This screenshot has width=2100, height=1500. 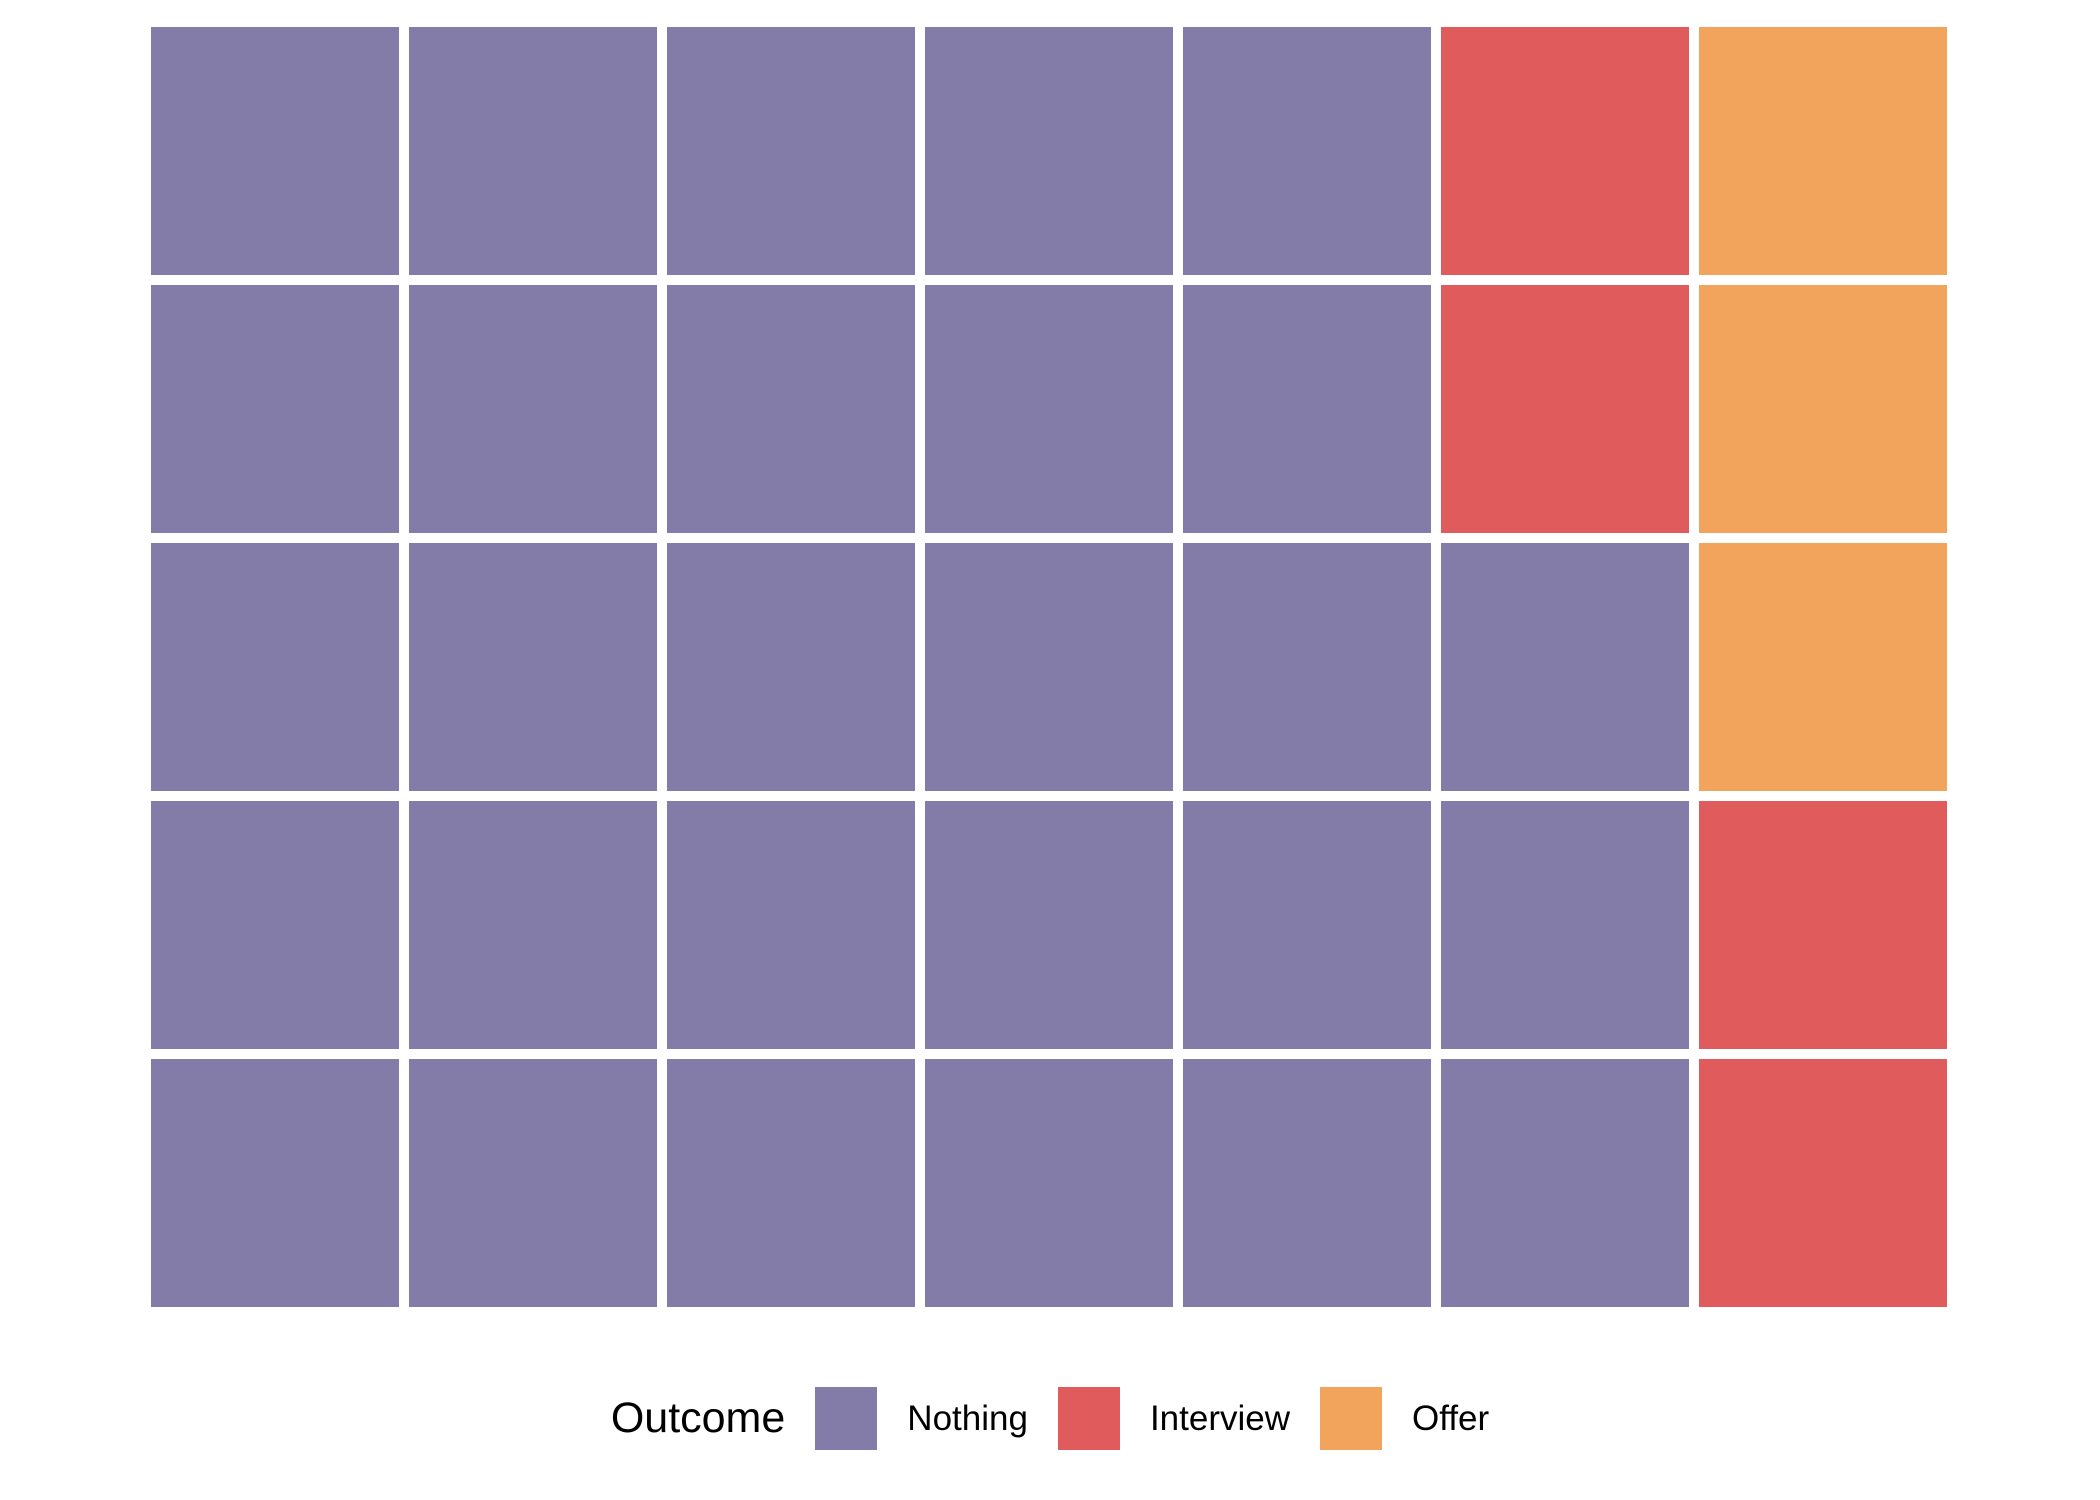 I want to click on waffle-cell-r2c5, so click(x=1307, y=409).